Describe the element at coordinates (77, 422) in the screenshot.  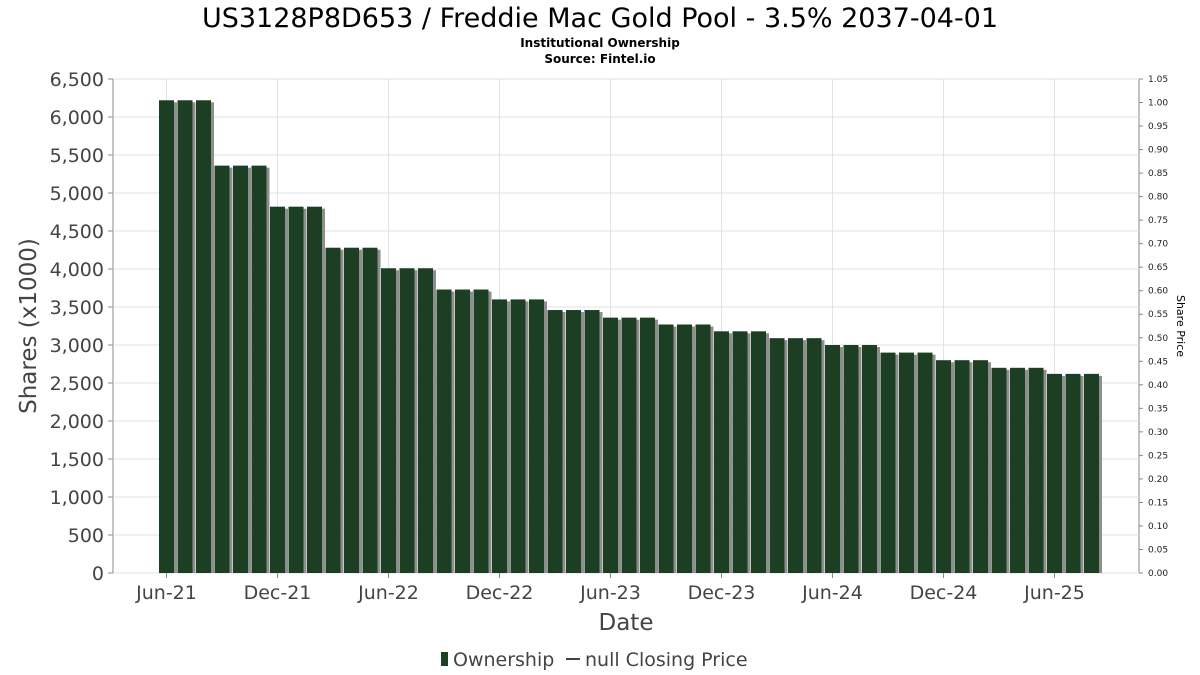
I see `left-tick-label: 2,000` at that location.